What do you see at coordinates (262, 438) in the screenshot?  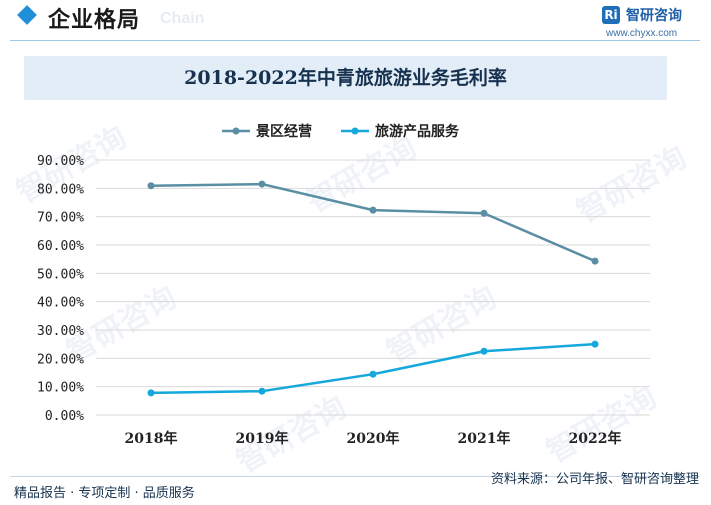 I see `x-tick-label: 2019年` at bounding box center [262, 438].